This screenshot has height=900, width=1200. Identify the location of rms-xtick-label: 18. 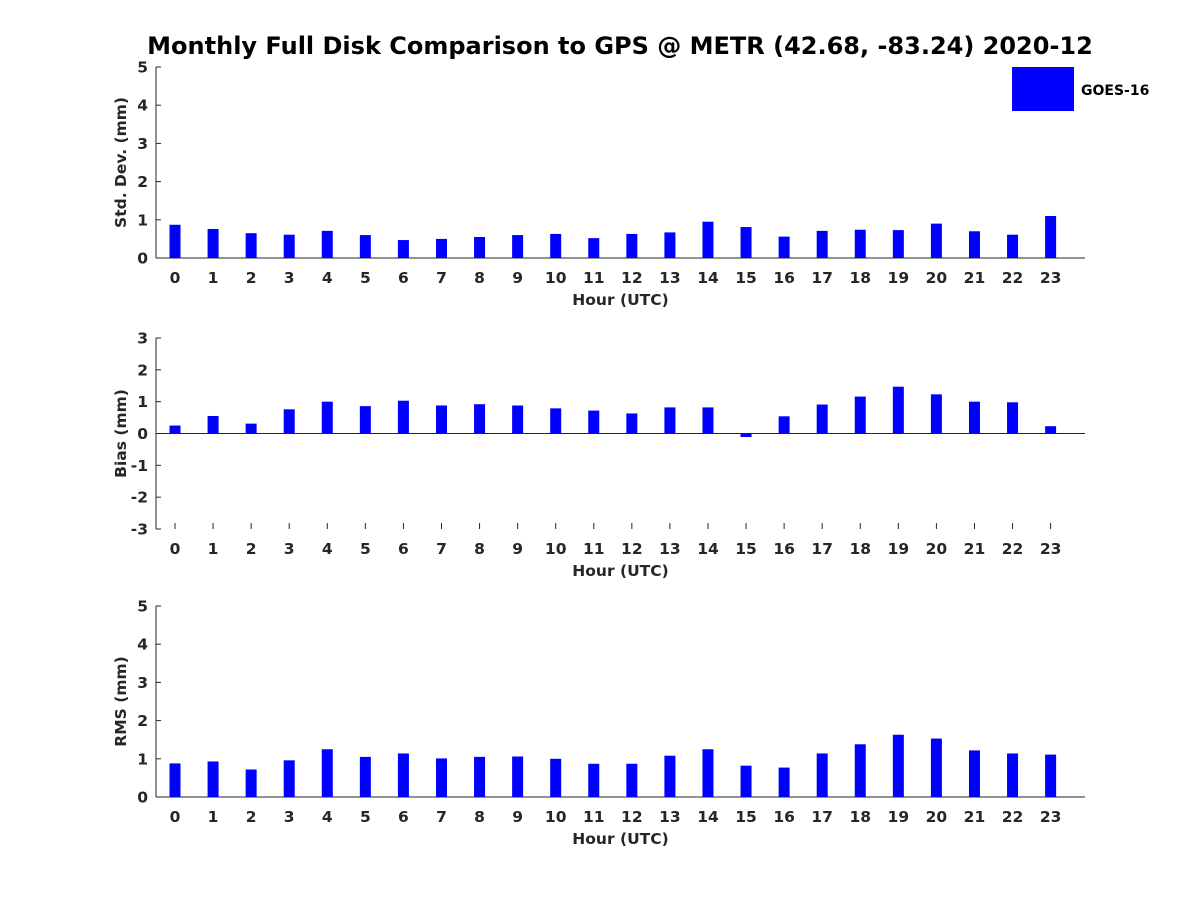
(860, 817).